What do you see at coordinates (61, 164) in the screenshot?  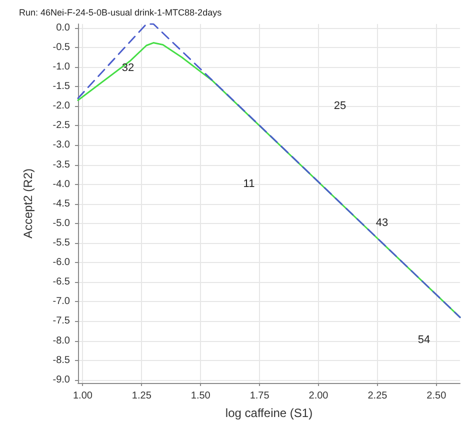 I see `y-tick-label: -3.5` at bounding box center [61, 164].